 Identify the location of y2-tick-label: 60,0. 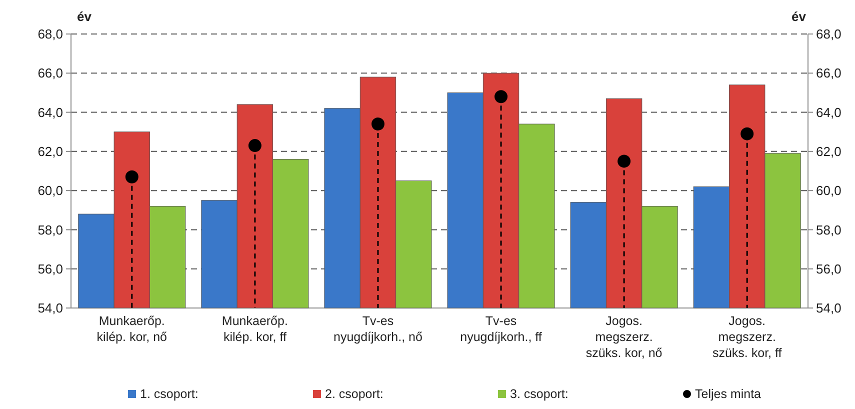
(829, 190).